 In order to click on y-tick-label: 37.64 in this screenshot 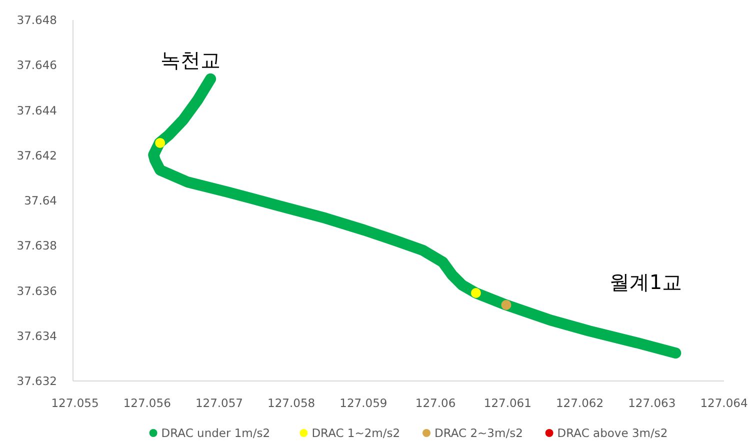, I will do `click(40, 201)`.